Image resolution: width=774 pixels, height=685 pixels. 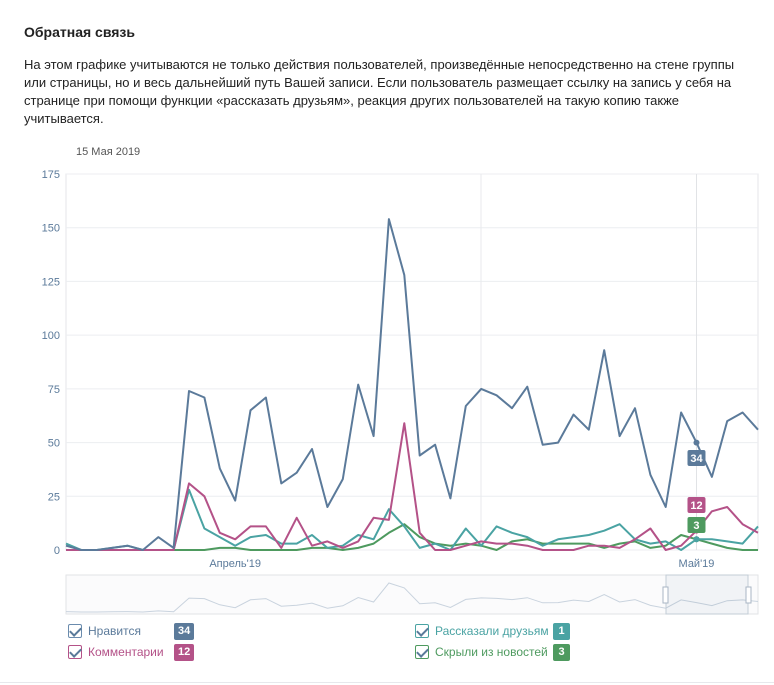 I want to click on y-tick-label: 0, so click(x=57, y=551).